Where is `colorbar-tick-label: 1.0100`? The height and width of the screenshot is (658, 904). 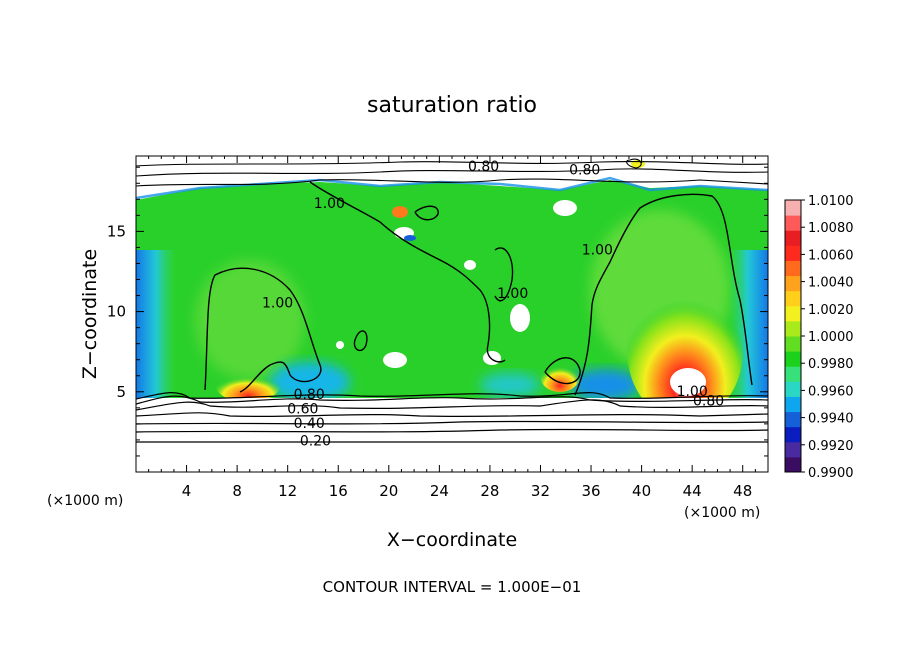 colorbar-tick-label: 1.0100 is located at coordinates (831, 201).